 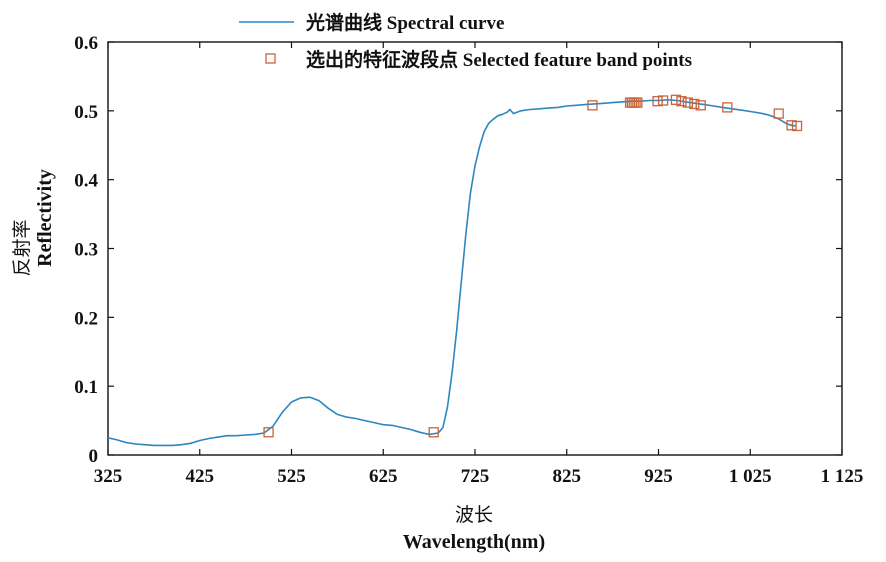 I want to click on x-tick-label: 525, so click(x=291, y=476).